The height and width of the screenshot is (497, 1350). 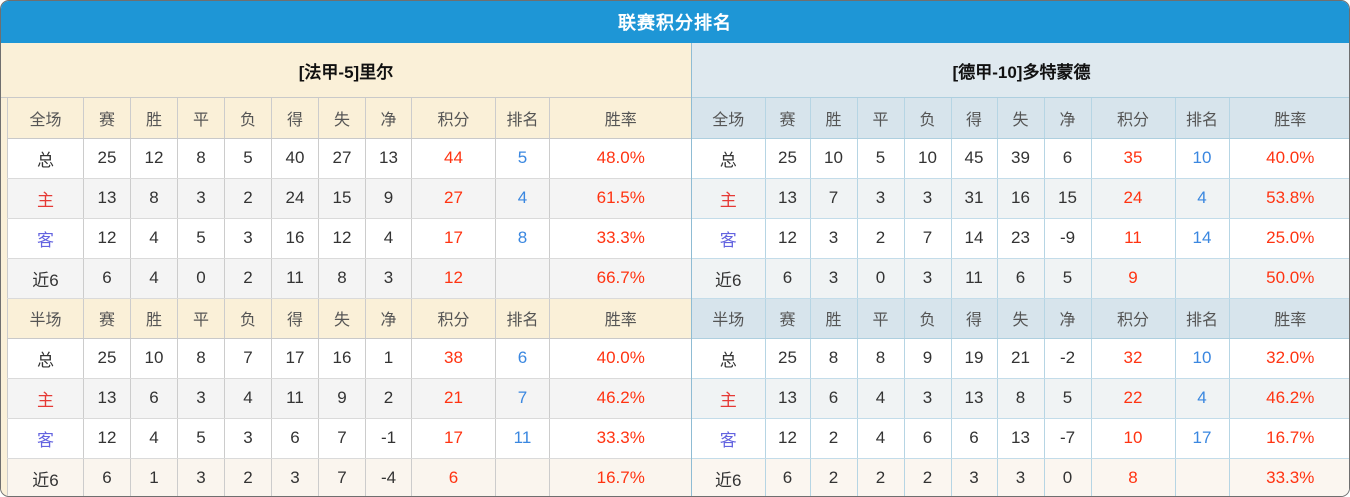 What do you see at coordinates (453, 438) in the screenshot?
I see `points-cell: 17` at bounding box center [453, 438].